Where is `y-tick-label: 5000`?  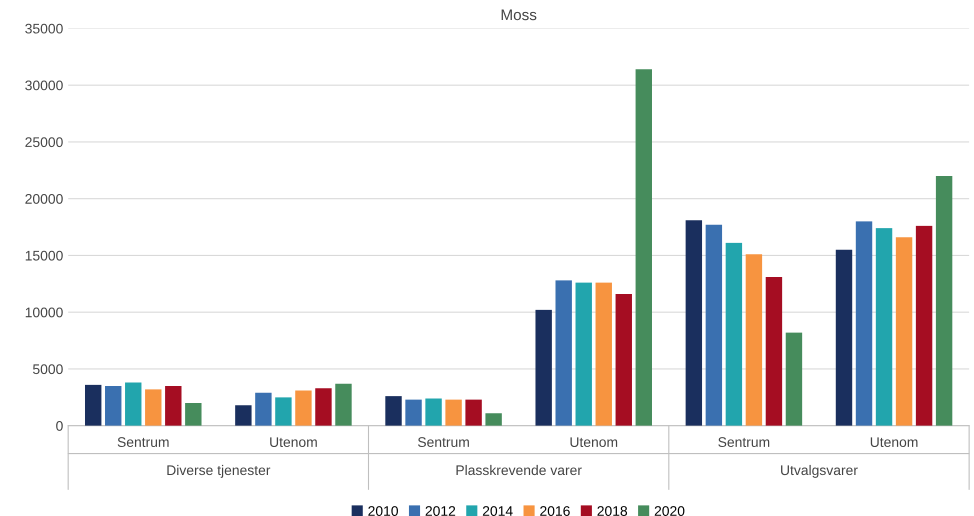 y-tick-label: 5000 is located at coordinates (47, 369).